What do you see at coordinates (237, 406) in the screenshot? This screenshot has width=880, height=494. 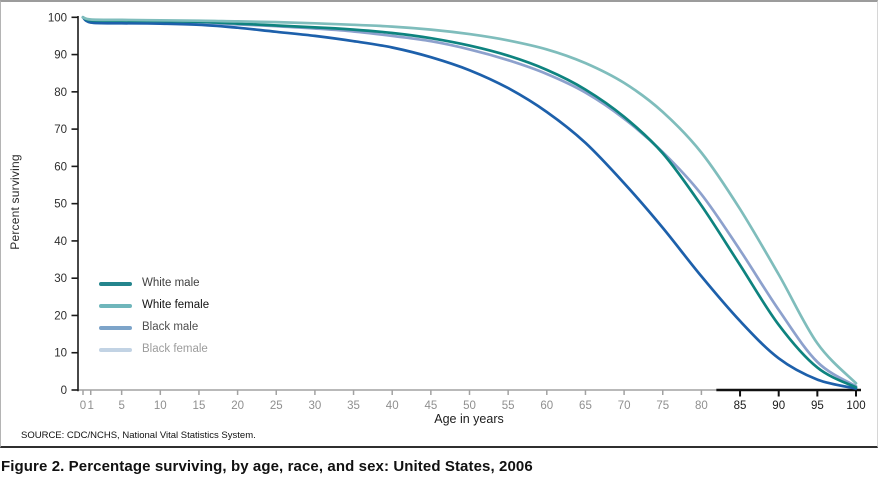 I see `x-tick-label: 20` at bounding box center [237, 406].